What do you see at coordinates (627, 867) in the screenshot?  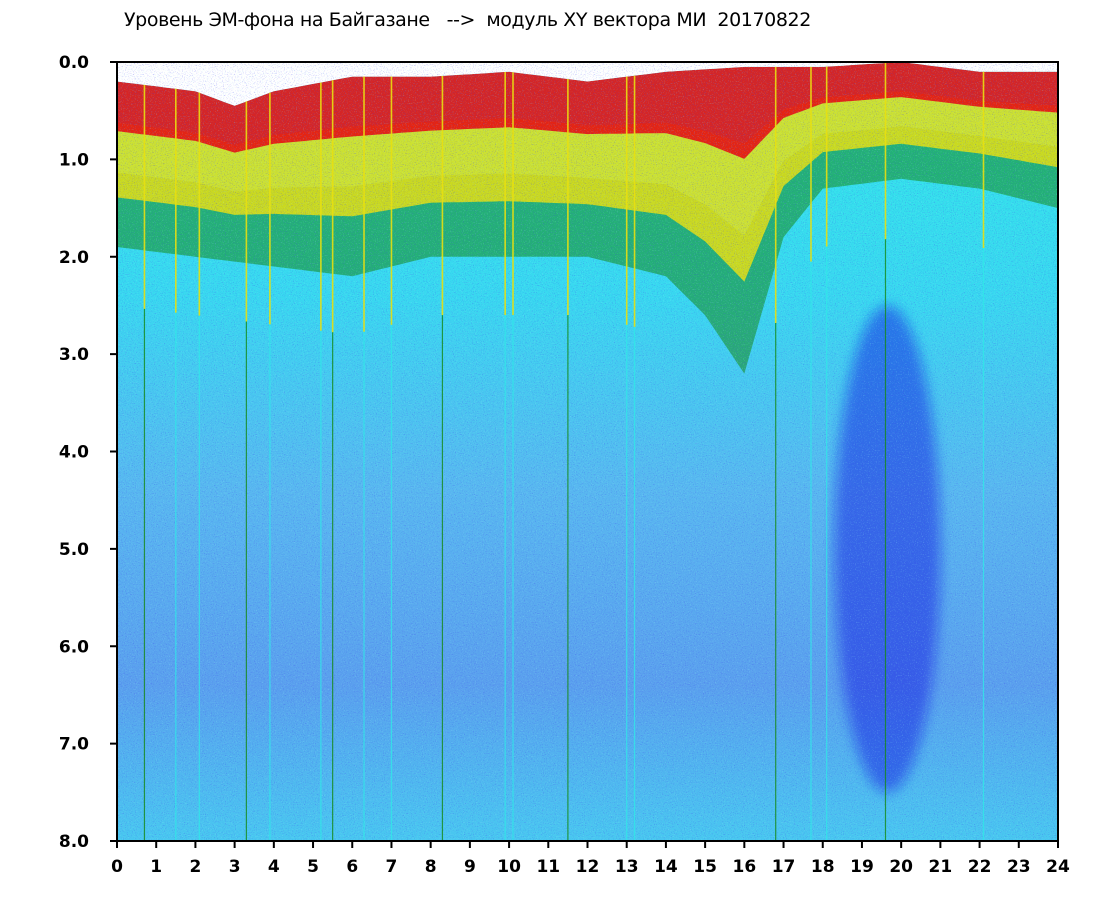 I see `x-tick-label-13: 13` at bounding box center [627, 867].